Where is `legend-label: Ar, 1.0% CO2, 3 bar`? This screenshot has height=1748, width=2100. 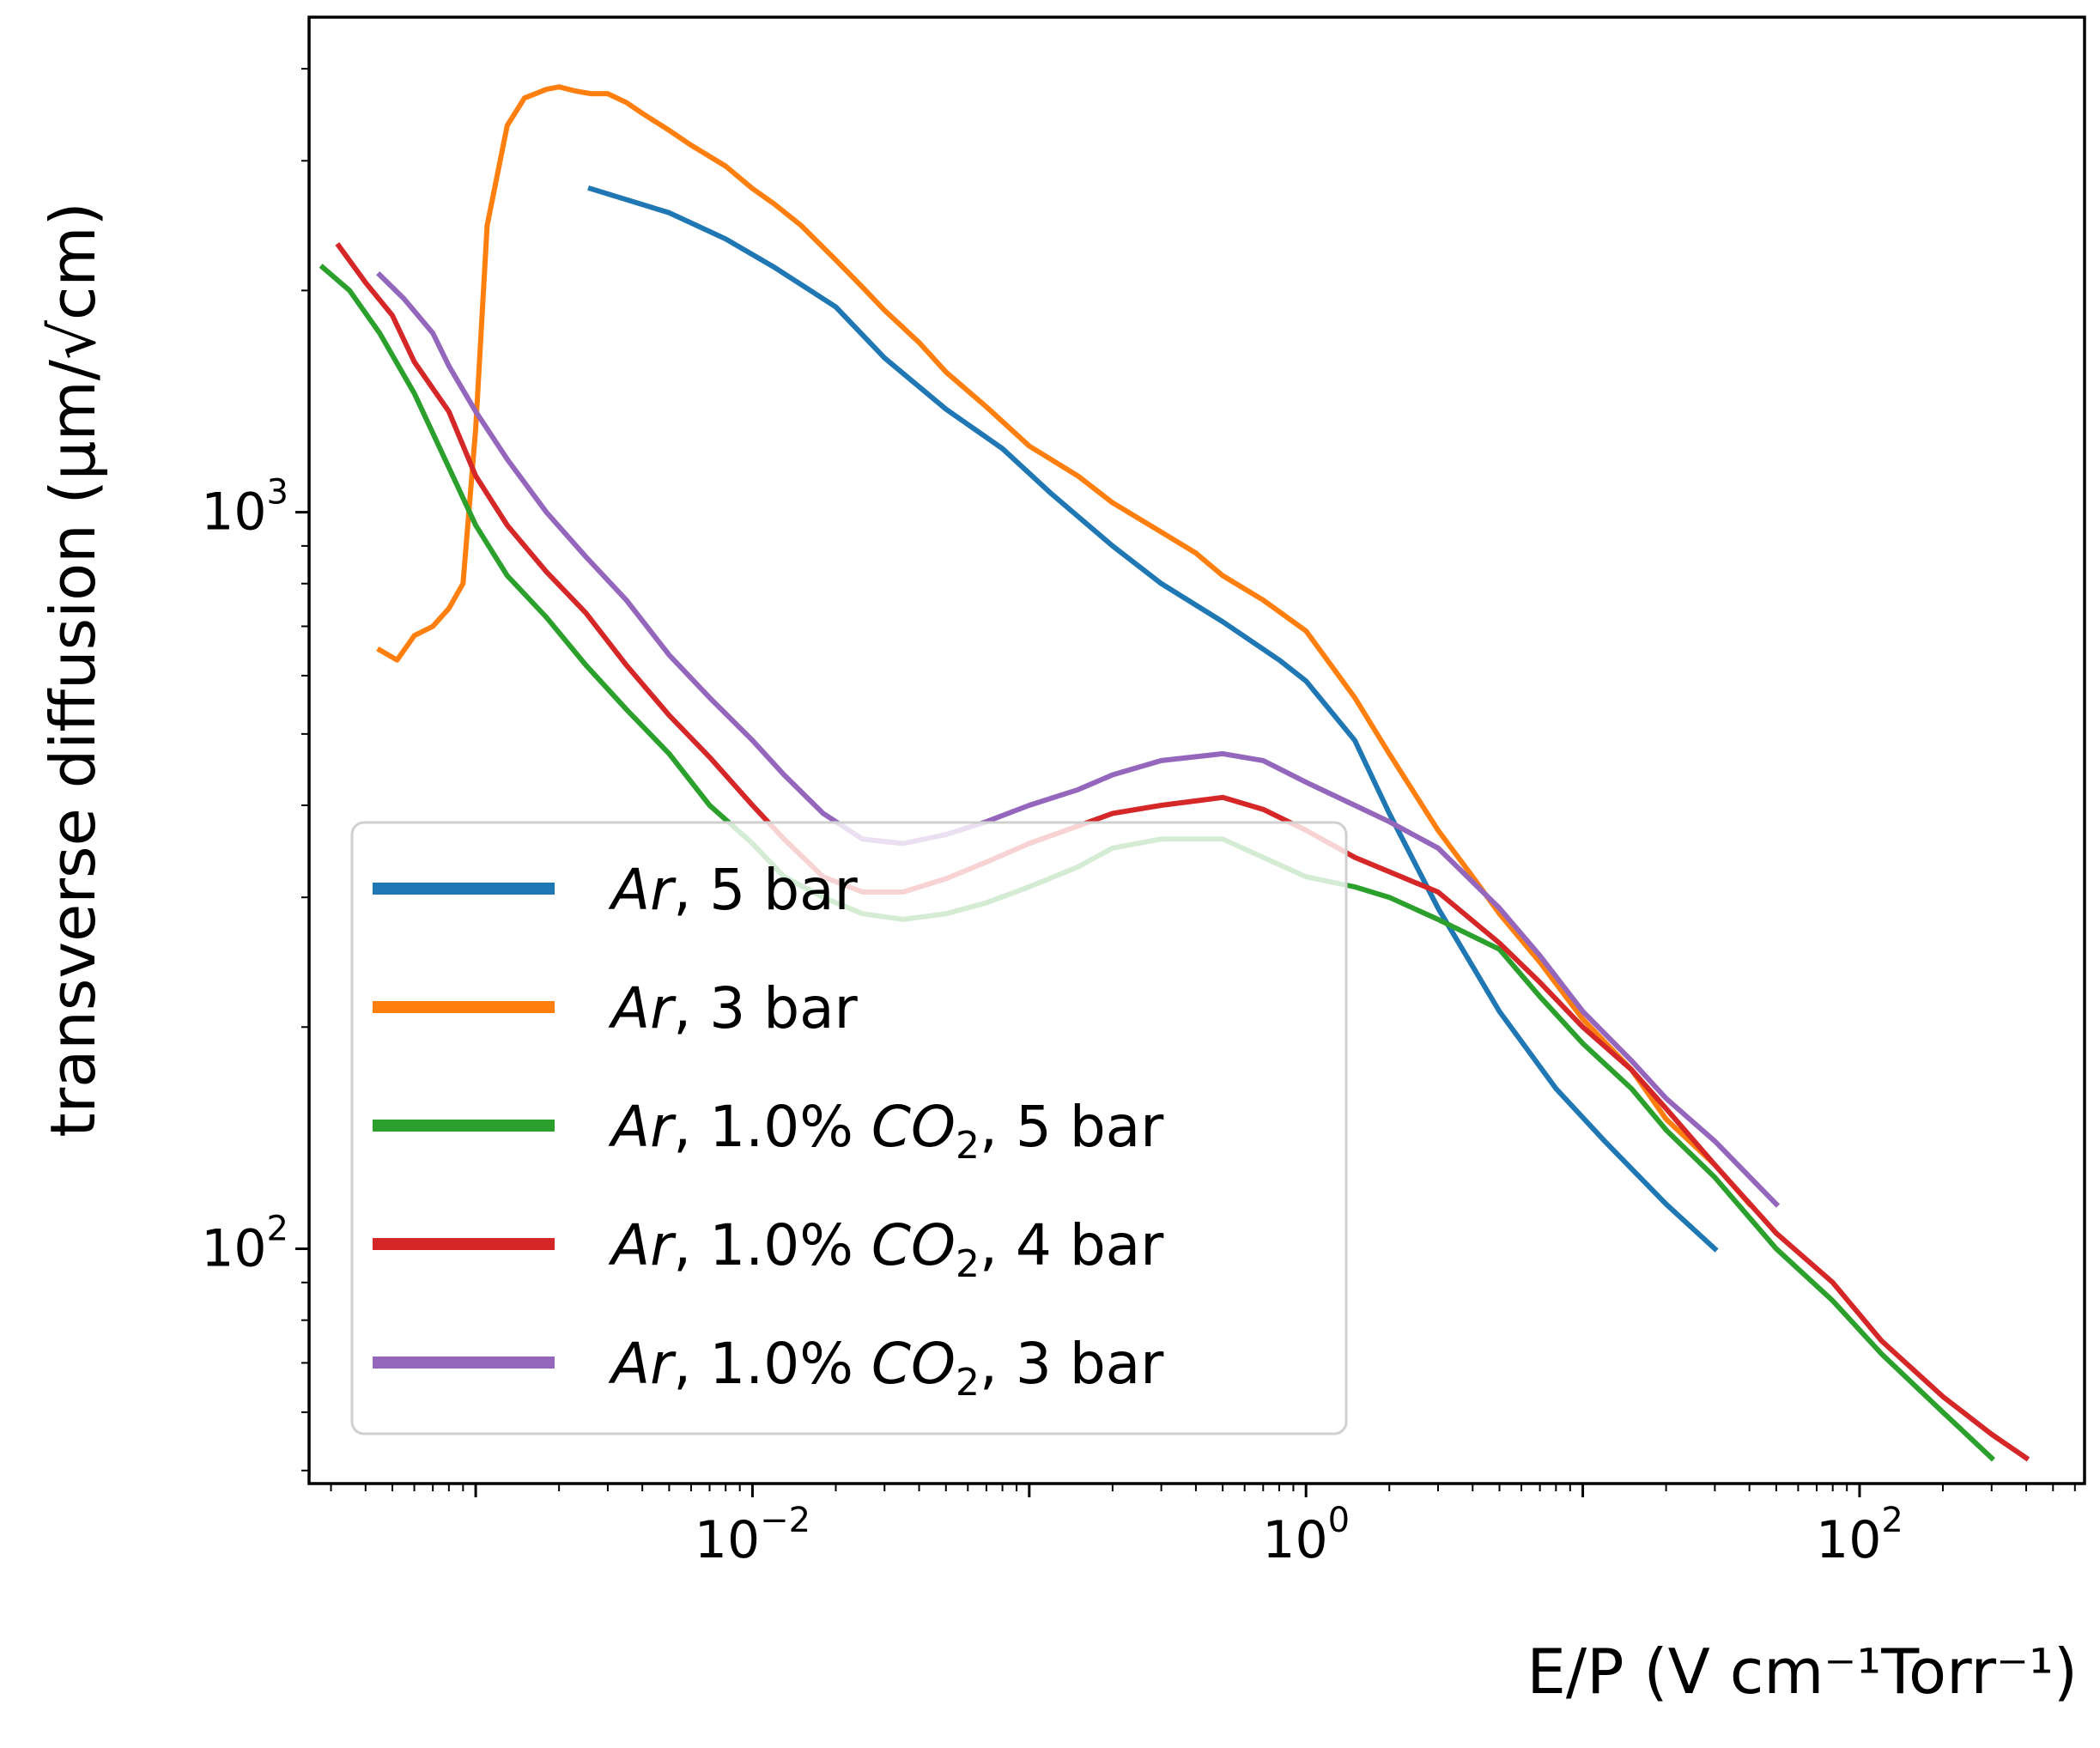
legend-label: Ar, 1.0% CO2, 3 bar is located at coordinates (886, 1368).